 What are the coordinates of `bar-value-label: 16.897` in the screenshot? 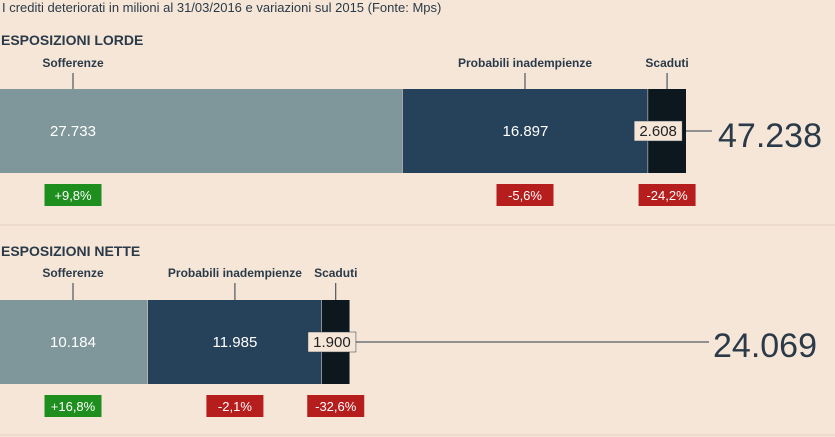 It's located at (525, 131).